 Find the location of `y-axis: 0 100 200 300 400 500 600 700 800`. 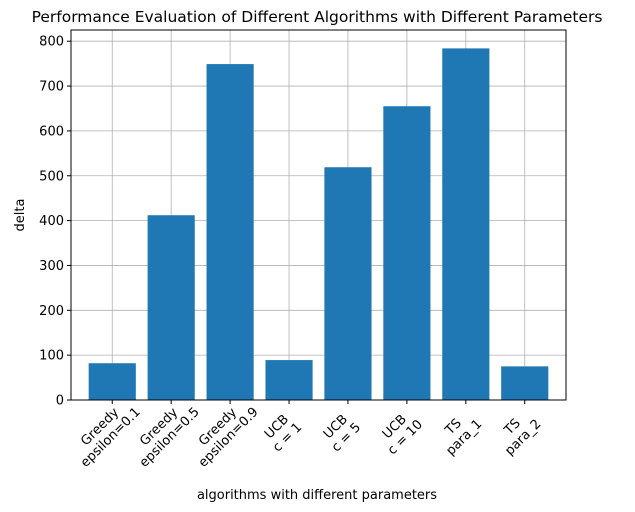

y-axis: 0 100 200 300 400 500 600 700 800 is located at coordinates (55, 222).